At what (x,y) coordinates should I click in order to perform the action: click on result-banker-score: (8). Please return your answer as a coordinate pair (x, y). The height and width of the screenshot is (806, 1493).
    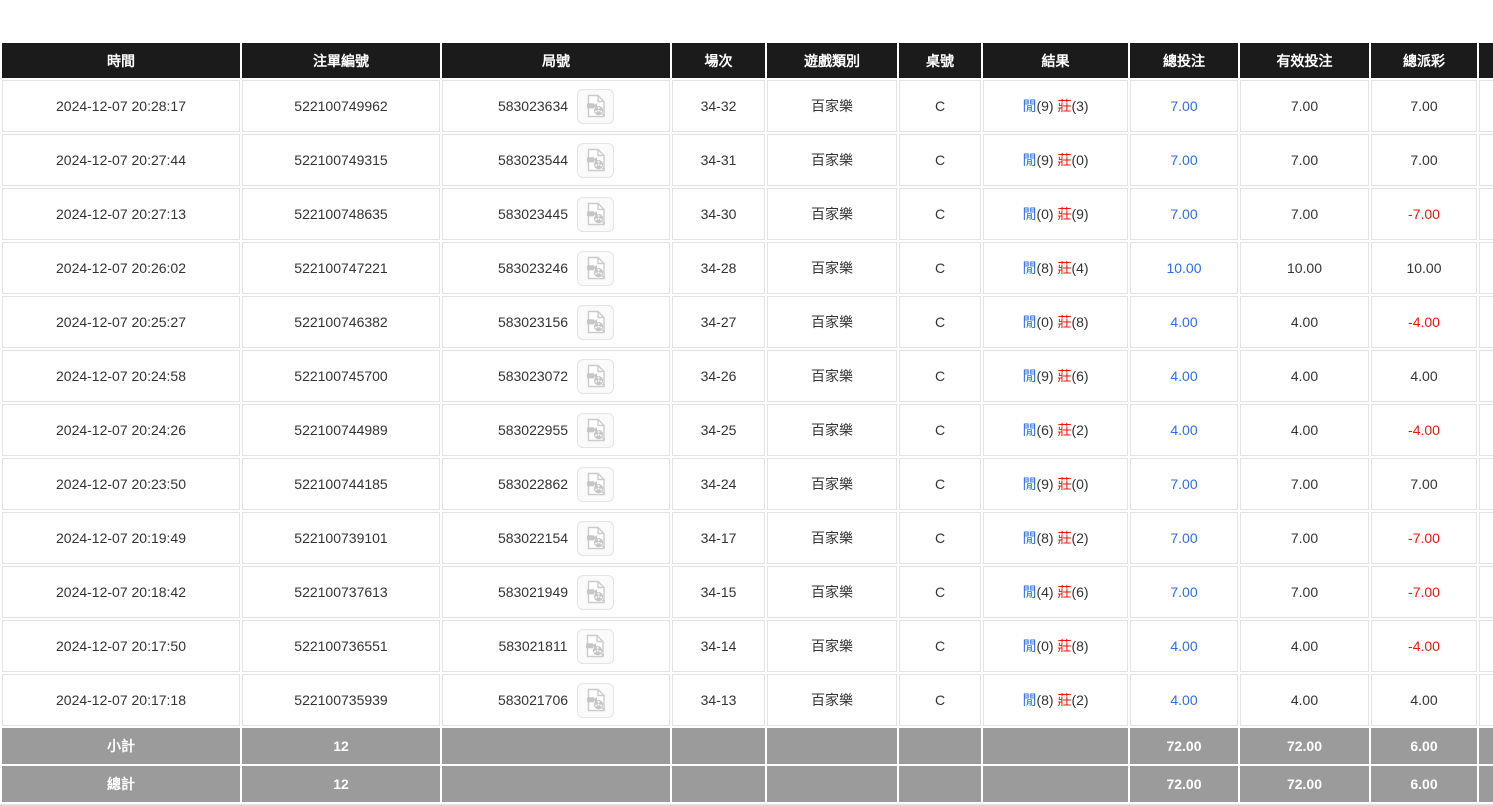
    Looking at the image, I should click on (1080, 646).